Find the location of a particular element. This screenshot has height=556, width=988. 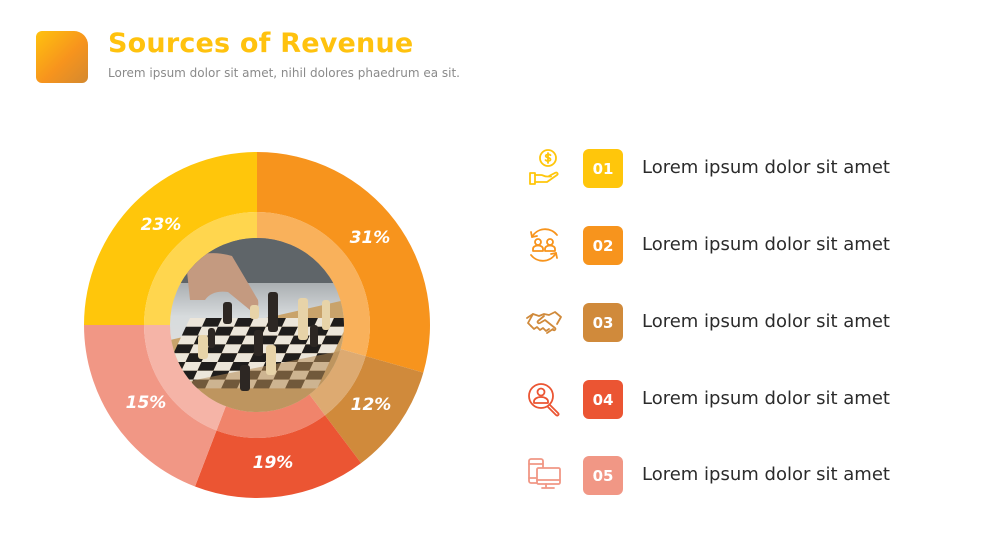

list-item-3: 03 Lorem ipsum dolor sit amet is located at coordinates (740, 324).